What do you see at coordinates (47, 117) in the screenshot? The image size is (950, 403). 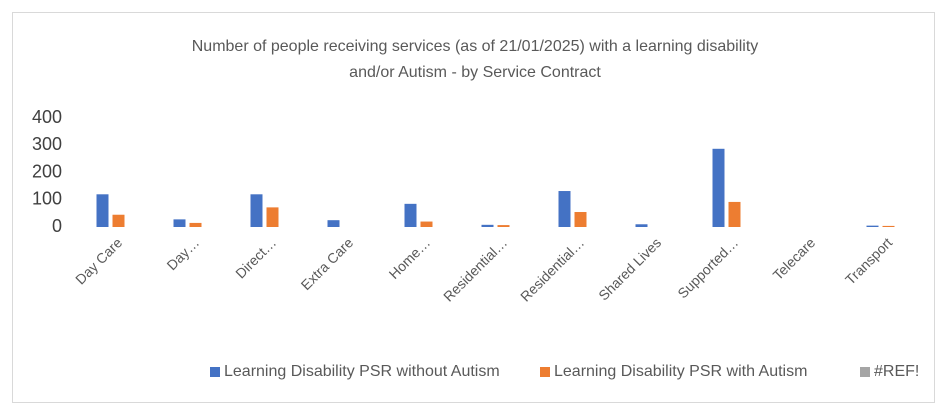 I see `y-tick-label: 400` at bounding box center [47, 117].